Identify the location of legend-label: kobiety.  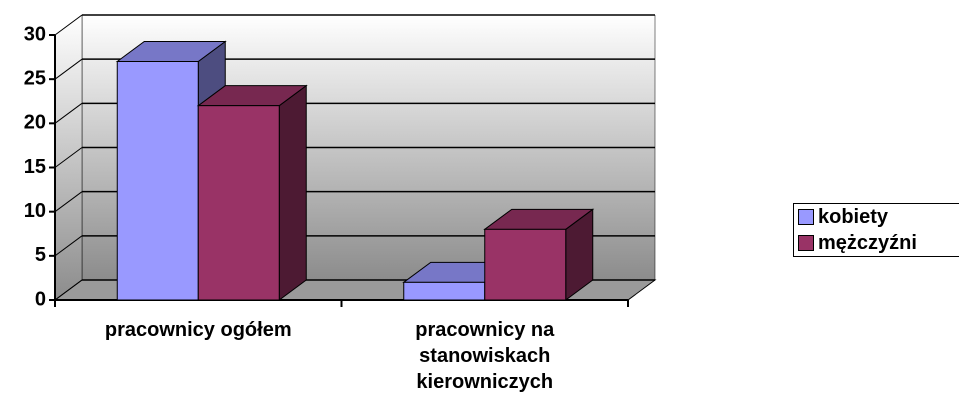
(853, 216).